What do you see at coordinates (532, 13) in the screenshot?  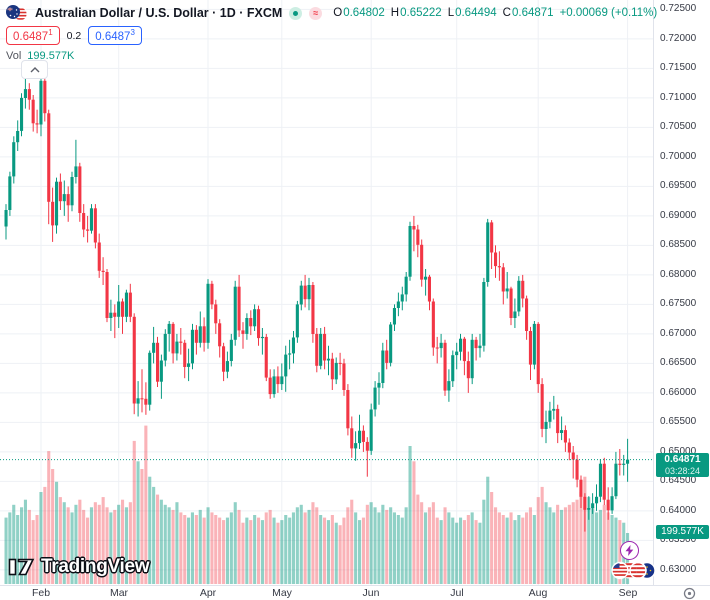 I see `close-value: 0.64871` at bounding box center [532, 13].